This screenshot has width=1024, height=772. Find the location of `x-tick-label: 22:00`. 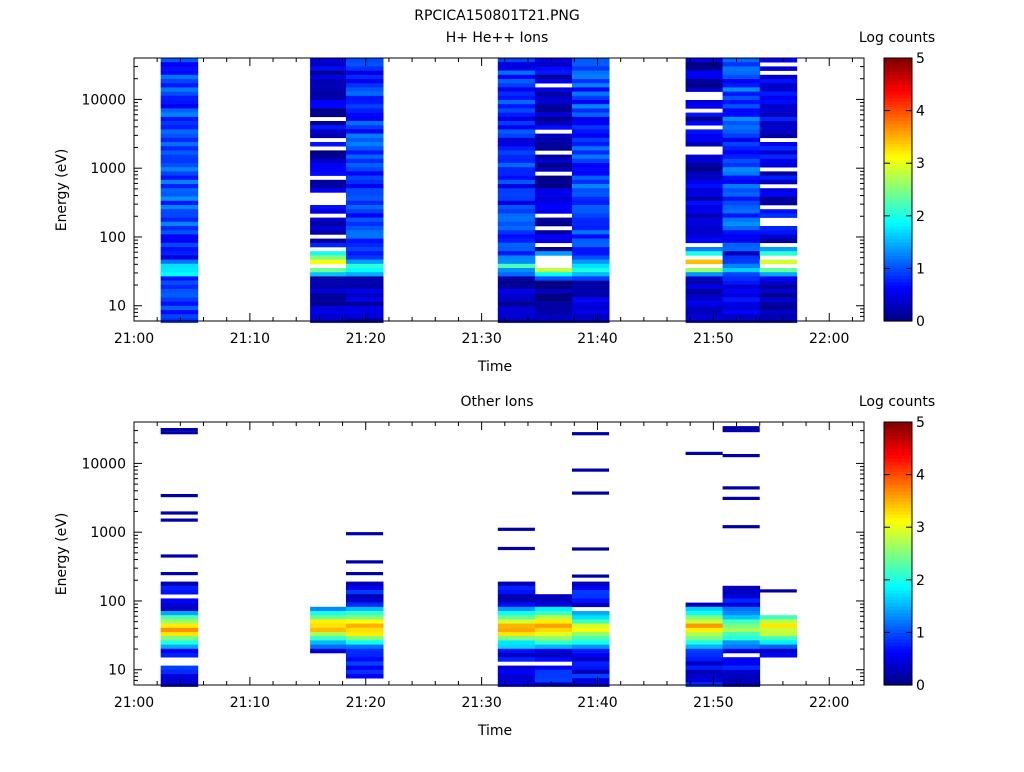

x-tick-label: 22:00 is located at coordinates (829, 703).